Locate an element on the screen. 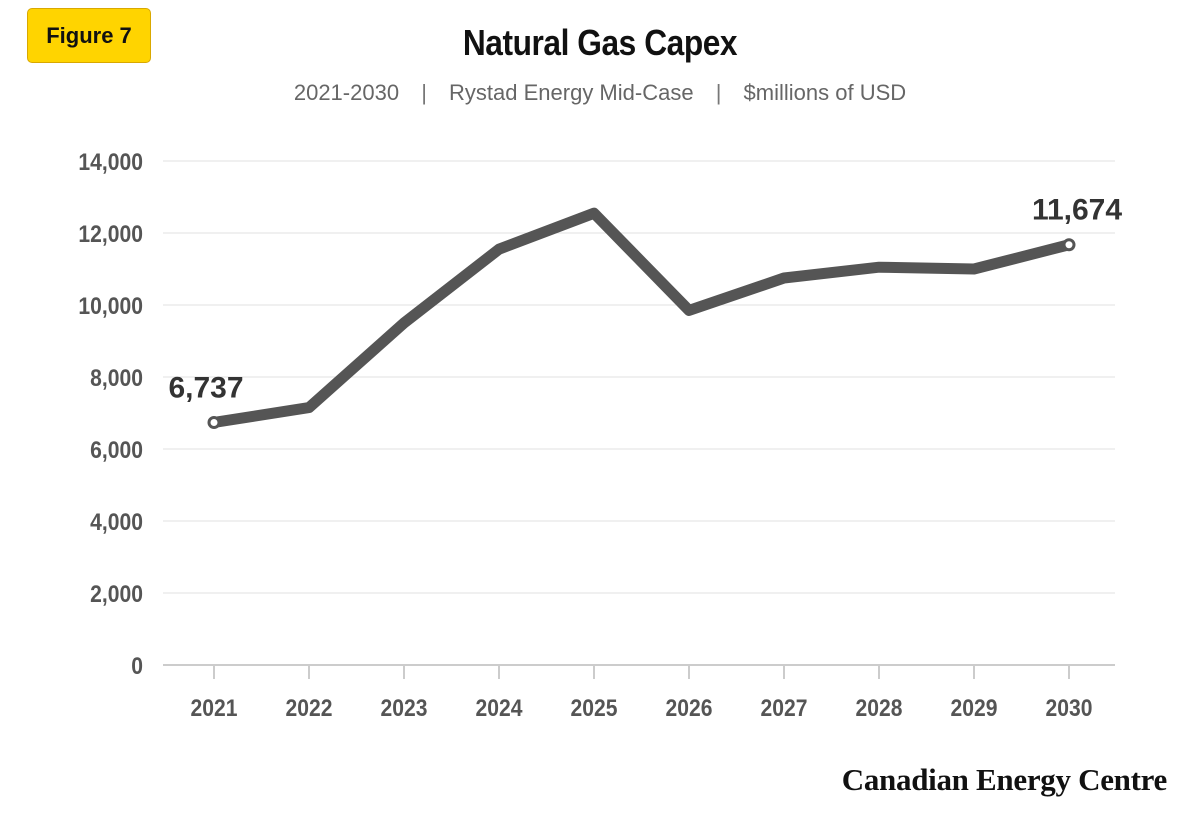 This screenshot has height=825, width=1200. data-label: 6,737 is located at coordinates (205, 387).